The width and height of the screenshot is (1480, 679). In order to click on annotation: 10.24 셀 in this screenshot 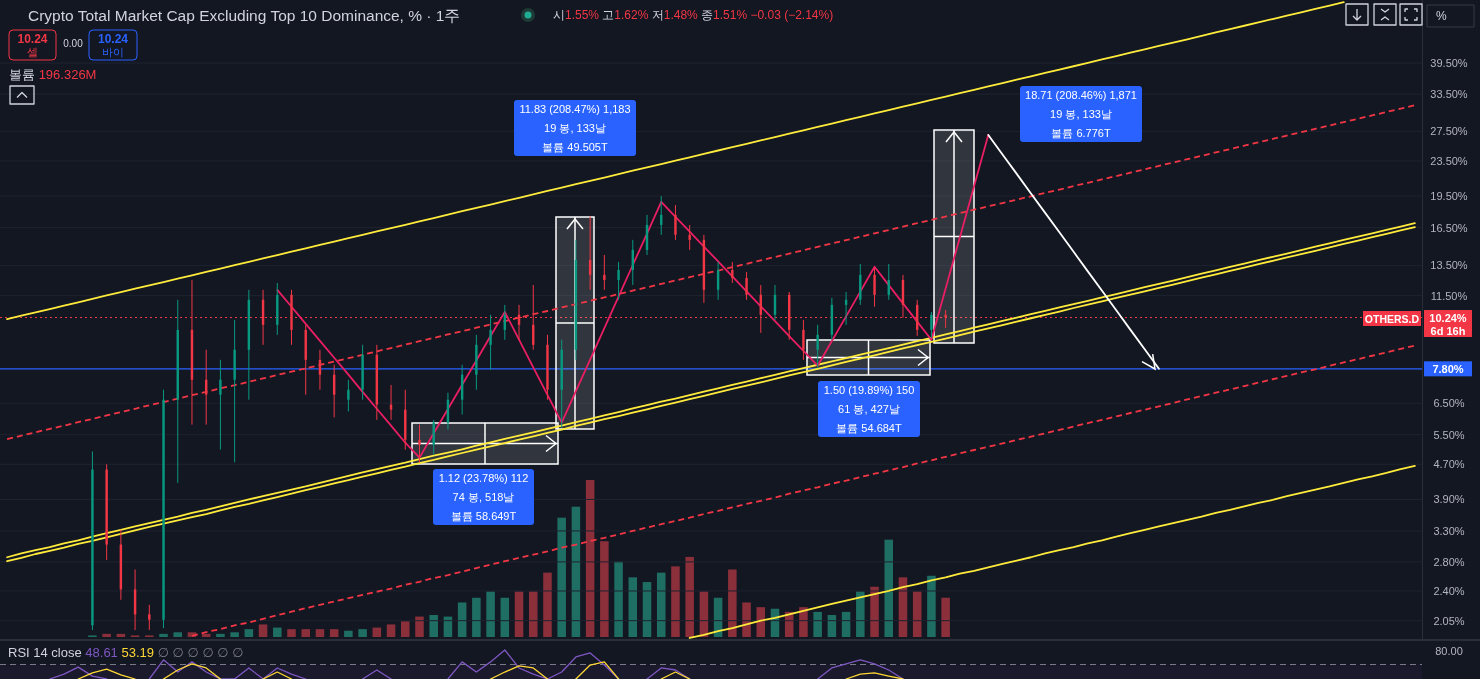, I will do `click(32, 45)`.